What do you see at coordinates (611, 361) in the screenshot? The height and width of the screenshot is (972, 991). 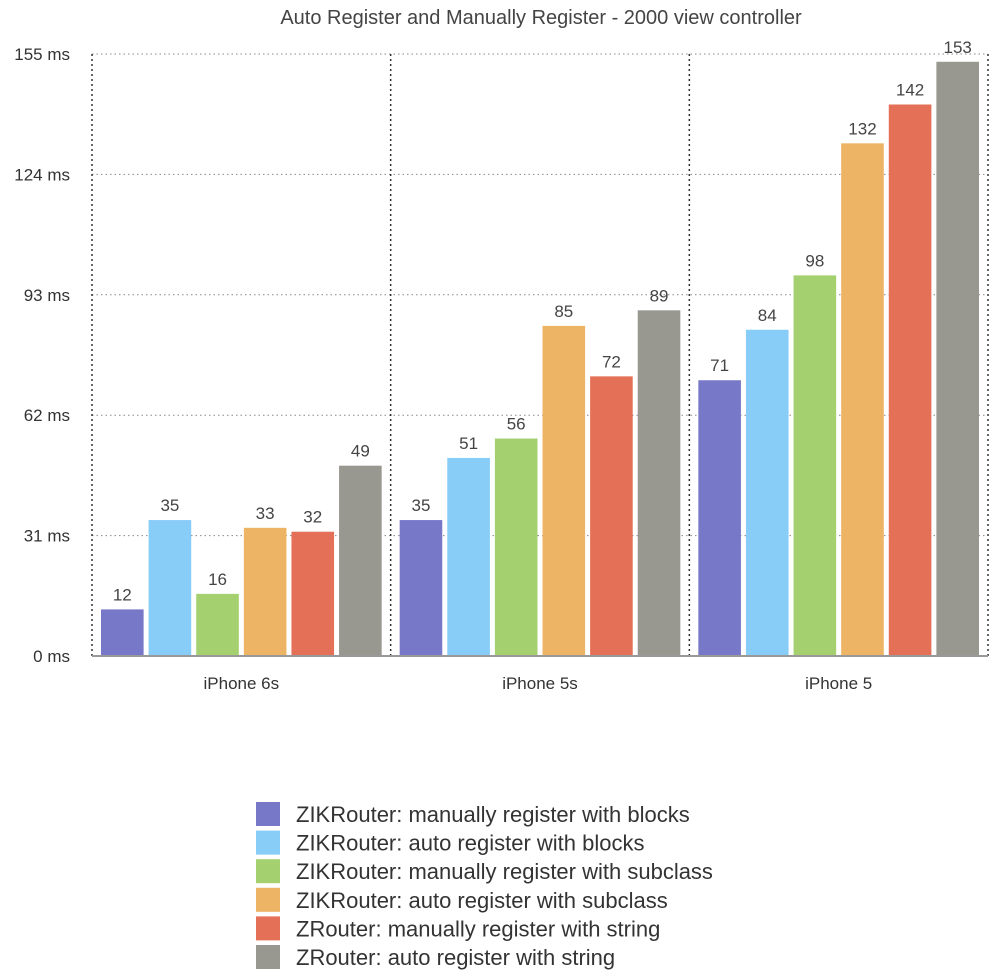 I see `bar-value-label: 72` at bounding box center [611, 361].